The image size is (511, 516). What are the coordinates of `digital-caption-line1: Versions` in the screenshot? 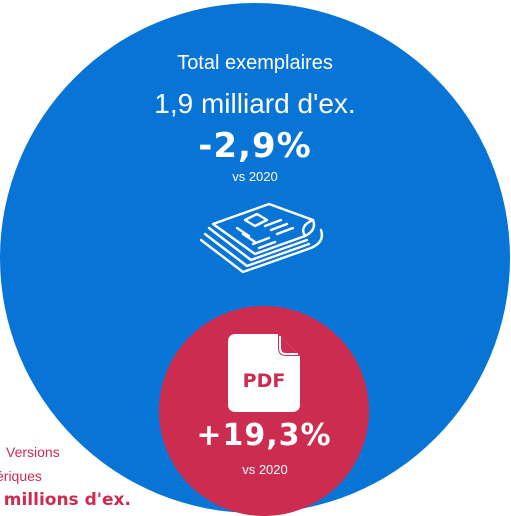 It's located at (33, 452).